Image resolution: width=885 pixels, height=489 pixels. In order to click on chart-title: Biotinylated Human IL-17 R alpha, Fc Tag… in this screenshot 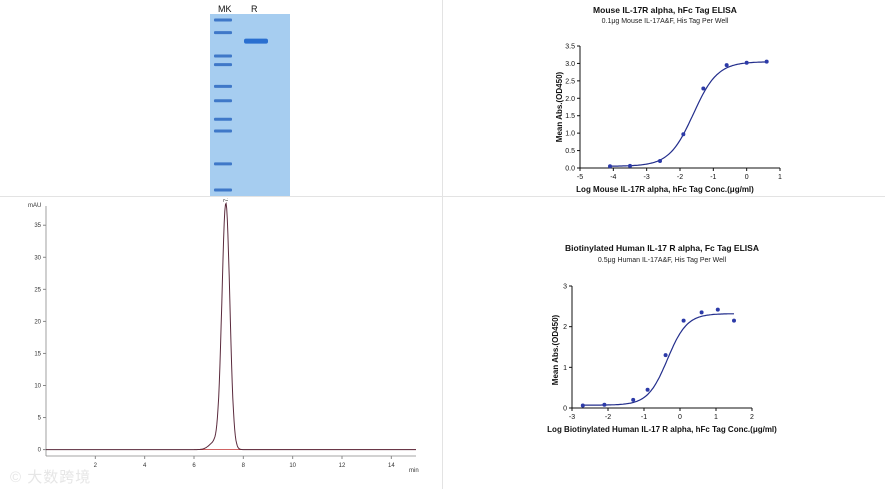, I will do `click(662, 248)`.